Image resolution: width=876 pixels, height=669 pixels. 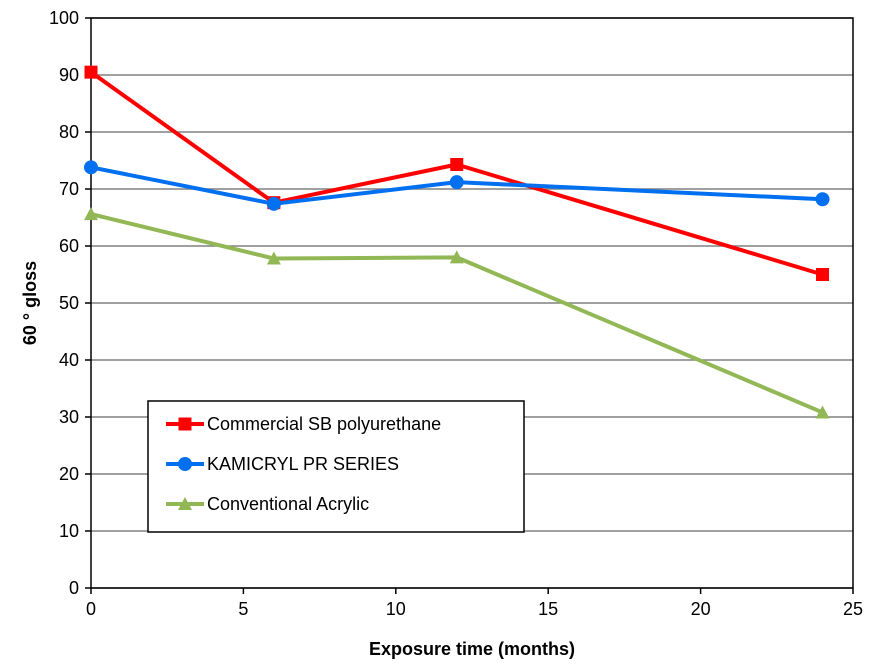 I want to click on y-axis-ticks: 0 10 20 30 40 50 60 70 80 90 100, so click(x=70, y=303).